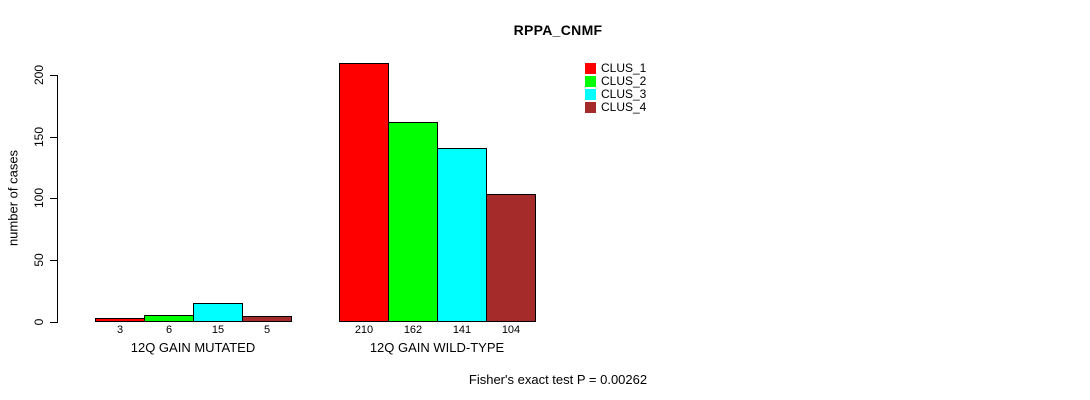  What do you see at coordinates (413, 222) in the screenshot?
I see `bar-clus_2-group2` at bounding box center [413, 222].